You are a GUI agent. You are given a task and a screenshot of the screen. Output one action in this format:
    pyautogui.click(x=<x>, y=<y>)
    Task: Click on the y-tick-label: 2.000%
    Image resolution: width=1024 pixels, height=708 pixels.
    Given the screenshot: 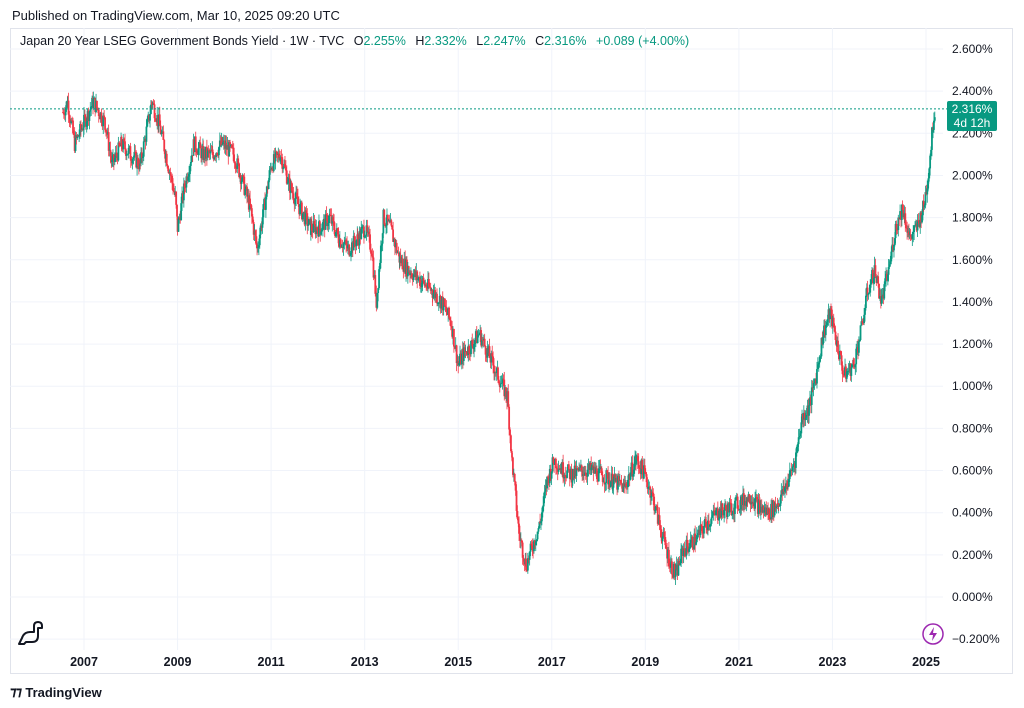 What is the action you would take?
    pyautogui.click(x=972, y=175)
    